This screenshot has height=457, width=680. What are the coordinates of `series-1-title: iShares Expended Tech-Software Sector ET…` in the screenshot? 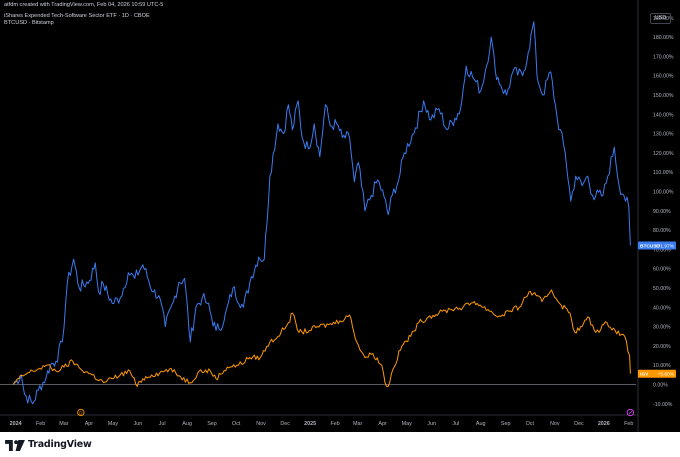 It's located at (77, 16).